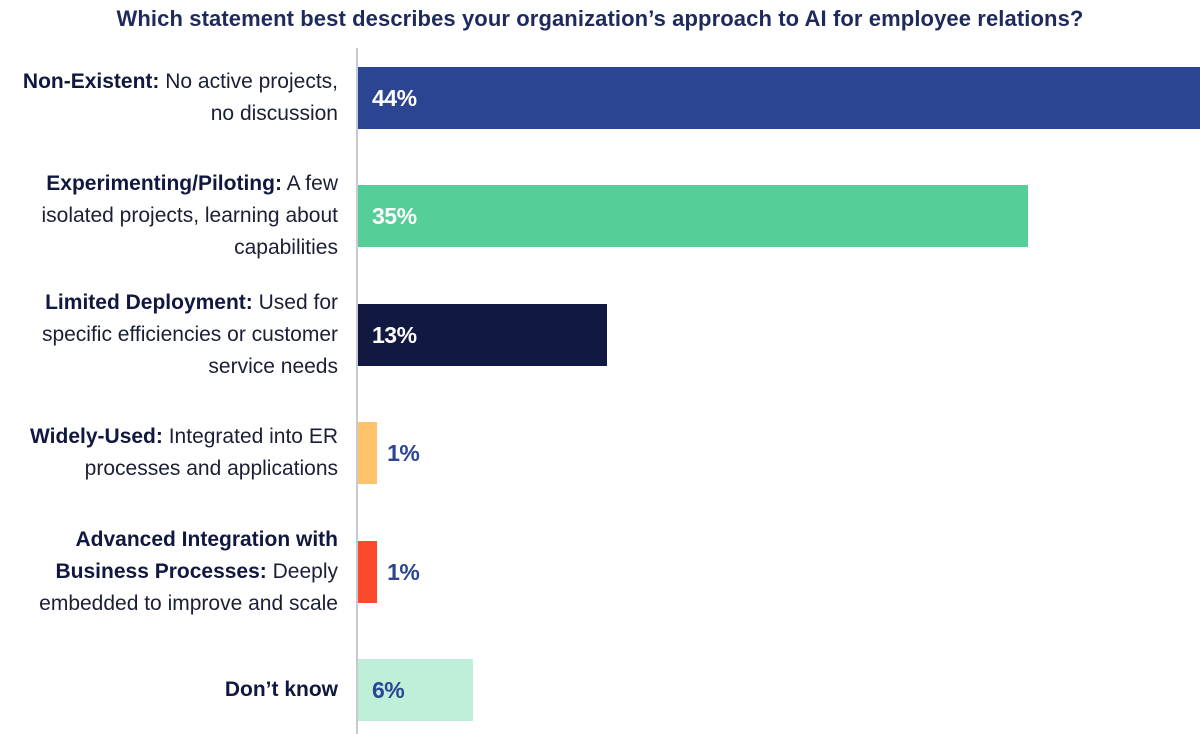 This screenshot has height=734, width=1200. What do you see at coordinates (357, 391) in the screenshot?
I see `y-axis-line` at bounding box center [357, 391].